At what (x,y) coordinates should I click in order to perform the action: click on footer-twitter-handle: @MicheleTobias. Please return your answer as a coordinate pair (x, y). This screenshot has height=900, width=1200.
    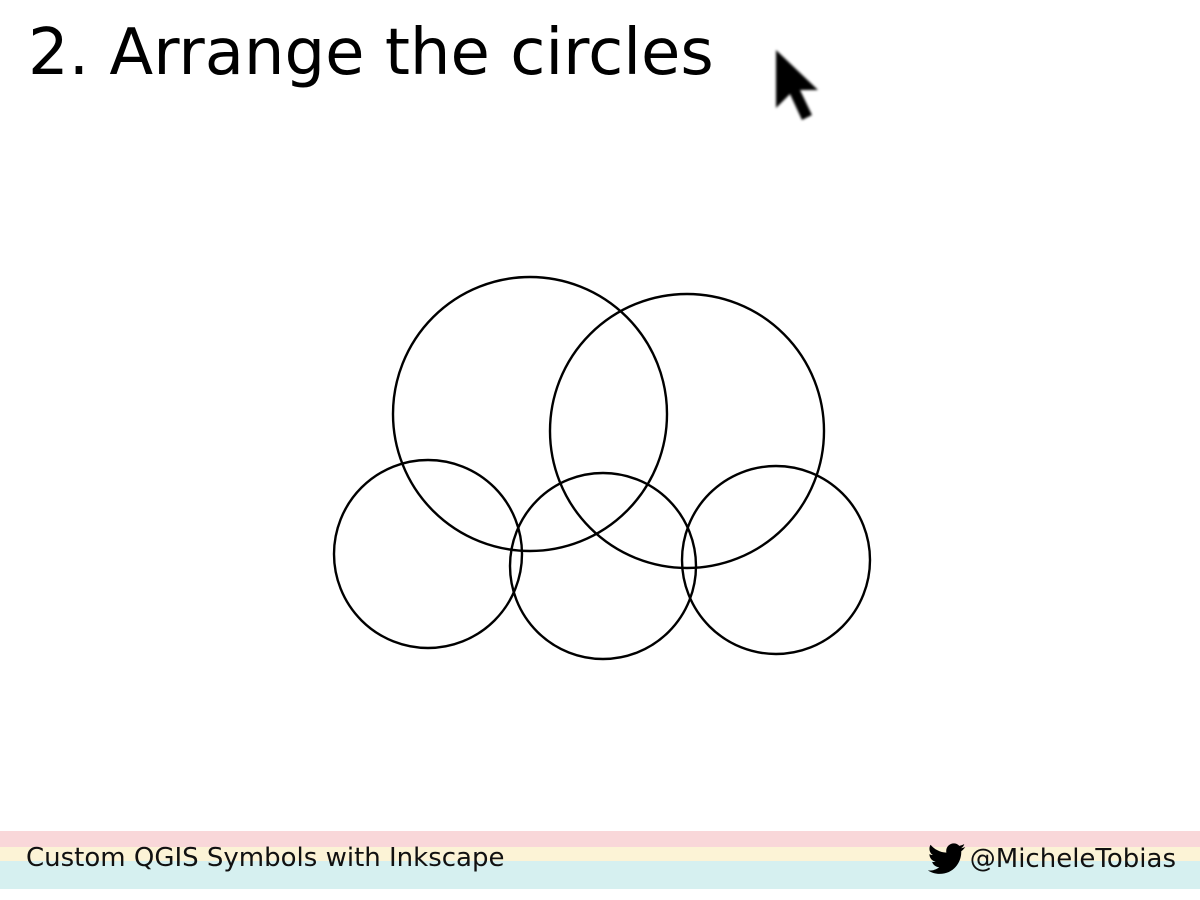
    Looking at the image, I should click on (1051, 859).